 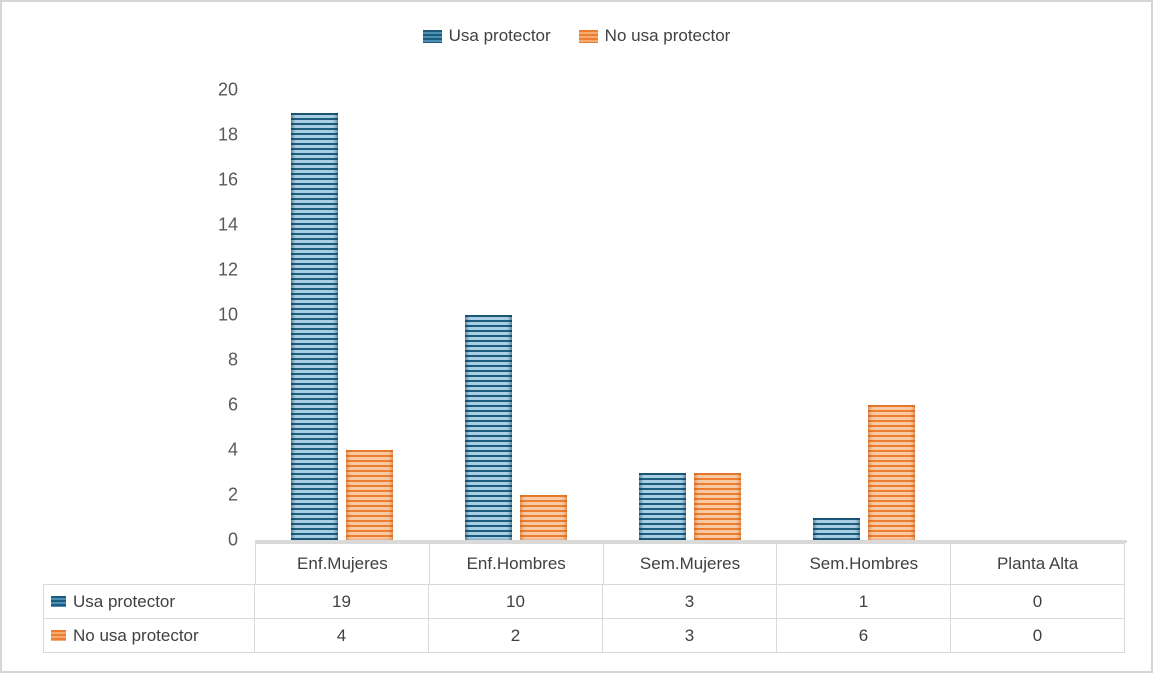 What do you see at coordinates (863, 601) in the screenshot?
I see `value-cell: 1` at bounding box center [863, 601].